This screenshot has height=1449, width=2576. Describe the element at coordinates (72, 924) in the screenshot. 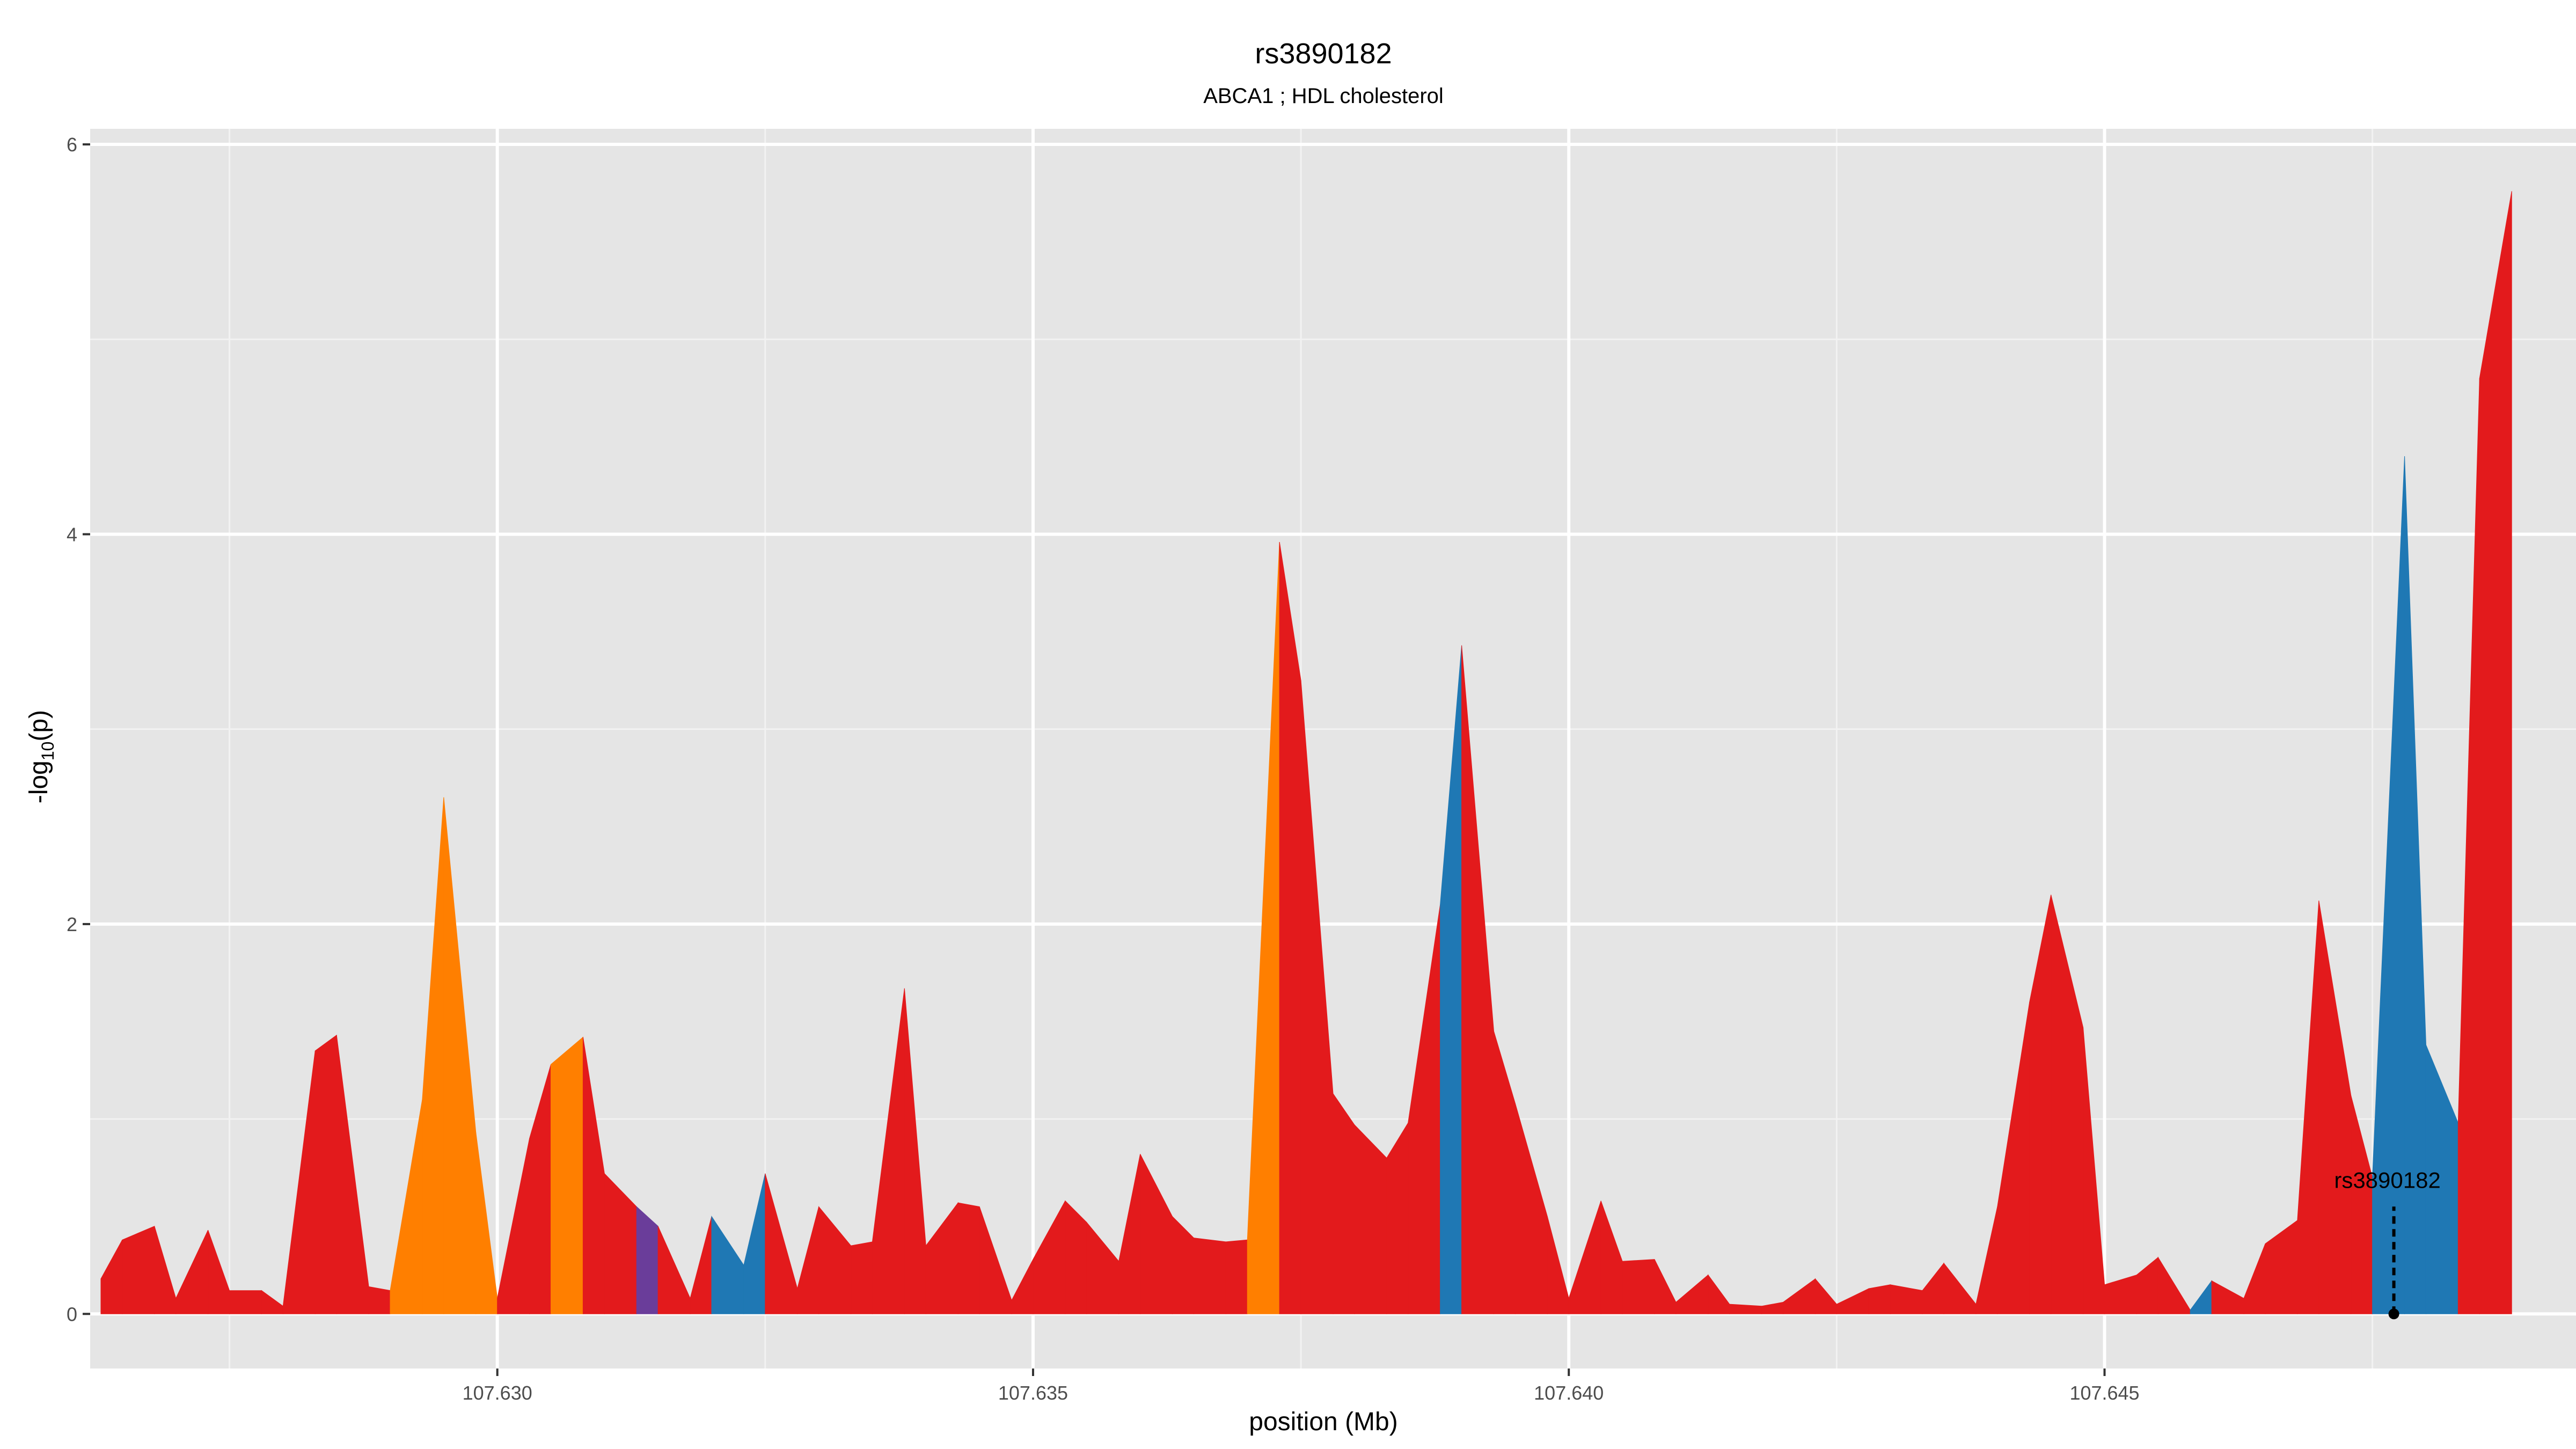

I see `y-tick-label: 2` at that location.